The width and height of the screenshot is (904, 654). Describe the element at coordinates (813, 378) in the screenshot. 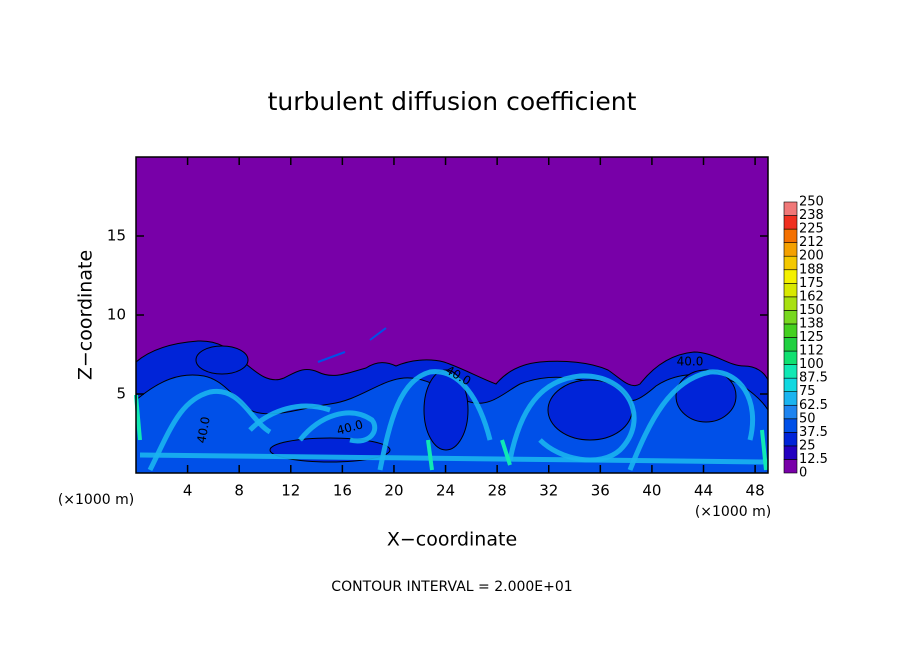

I see `colorbar-label: 87.5` at that location.